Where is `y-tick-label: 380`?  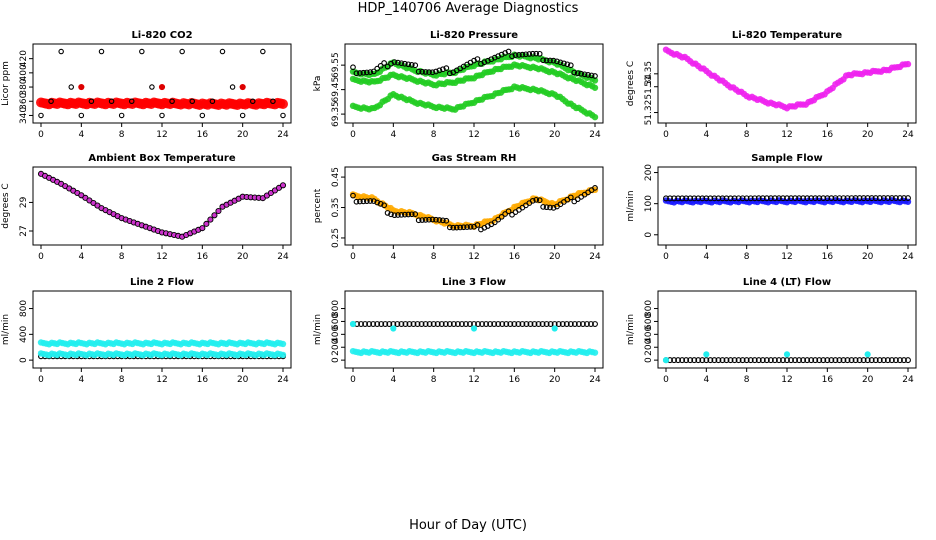 y-tick-label: 380 is located at coordinates (24, 86).